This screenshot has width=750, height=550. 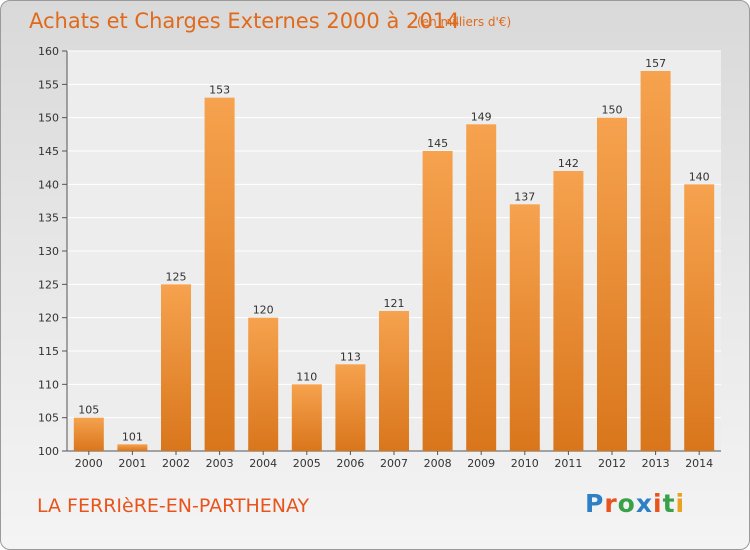 What do you see at coordinates (595, 503) in the screenshot?
I see `logo-letter: P` at bounding box center [595, 503].